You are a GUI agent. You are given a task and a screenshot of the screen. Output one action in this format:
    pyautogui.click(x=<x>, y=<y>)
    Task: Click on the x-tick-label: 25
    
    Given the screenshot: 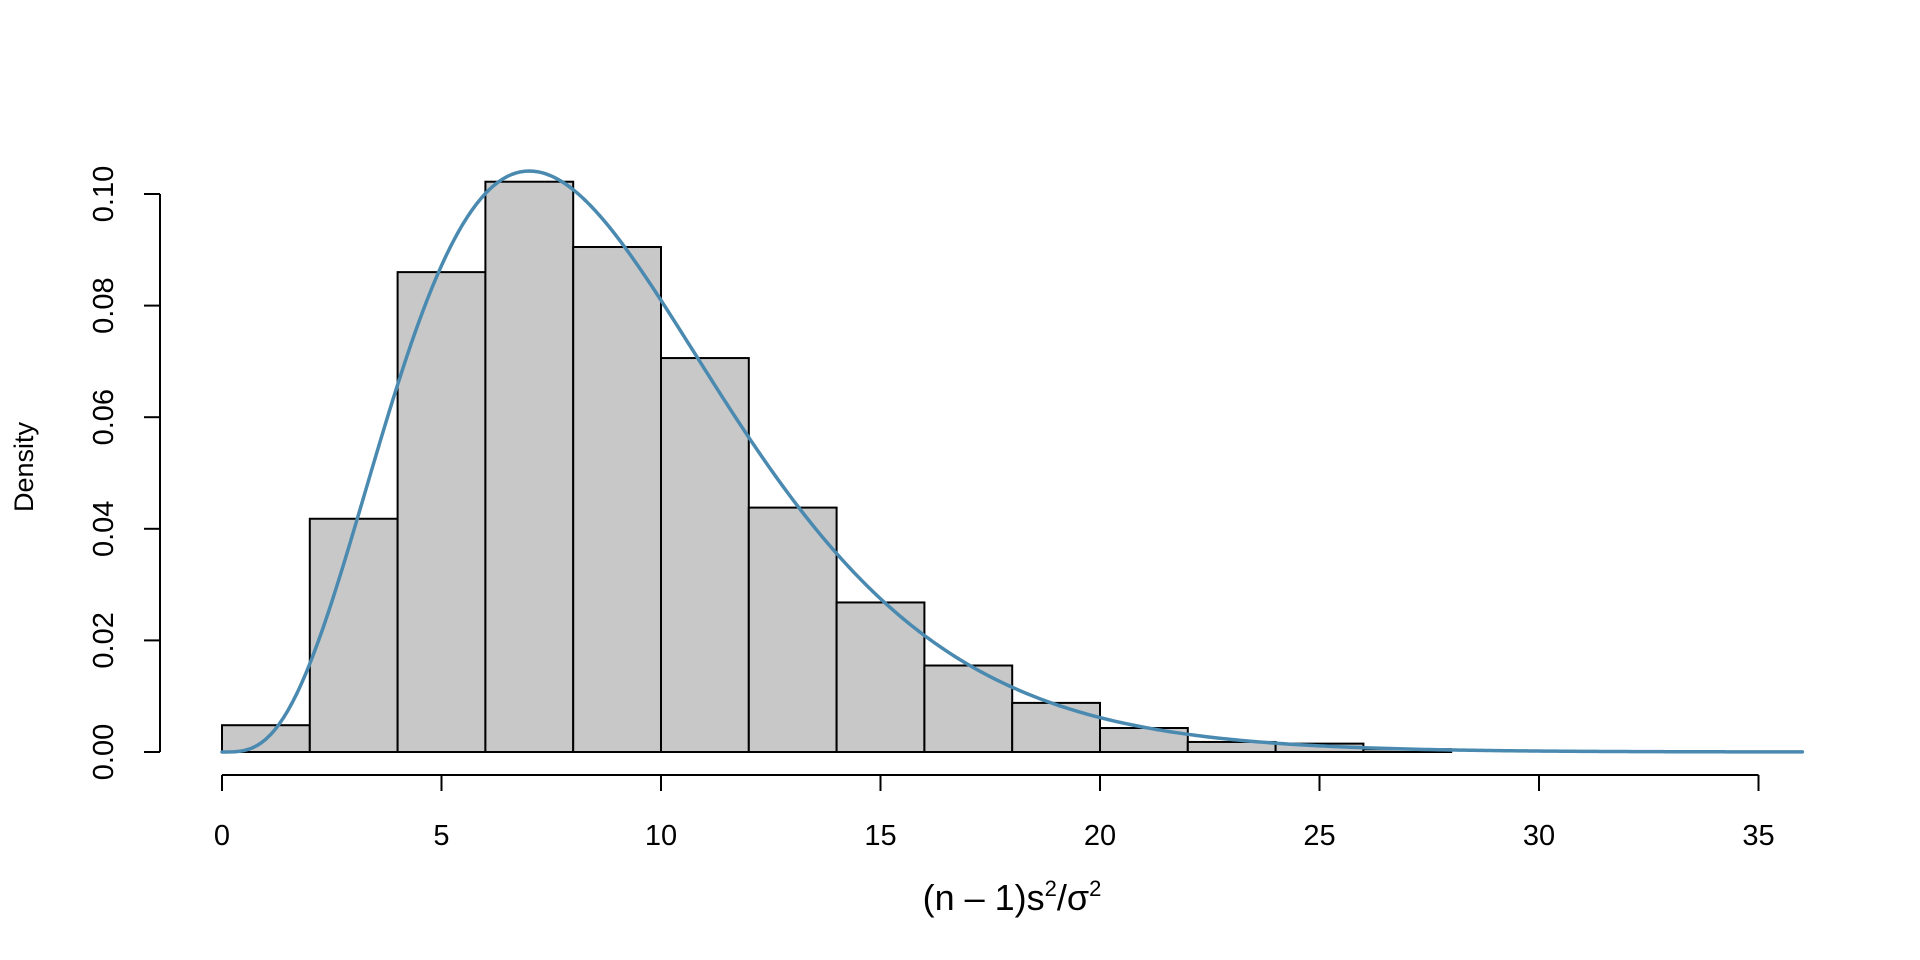 What is the action you would take?
    pyautogui.click(x=1319, y=836)
    